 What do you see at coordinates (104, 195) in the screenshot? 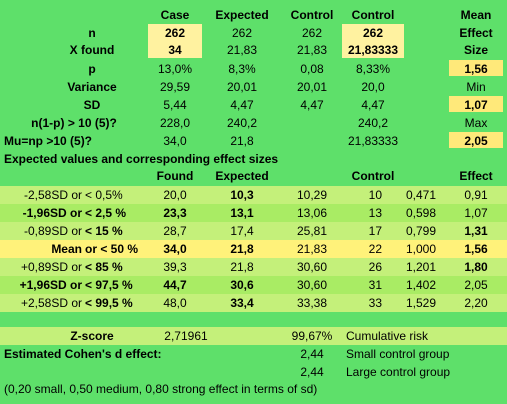
I see `row-pct: < 0,5%` at bounding box center [104, 195].